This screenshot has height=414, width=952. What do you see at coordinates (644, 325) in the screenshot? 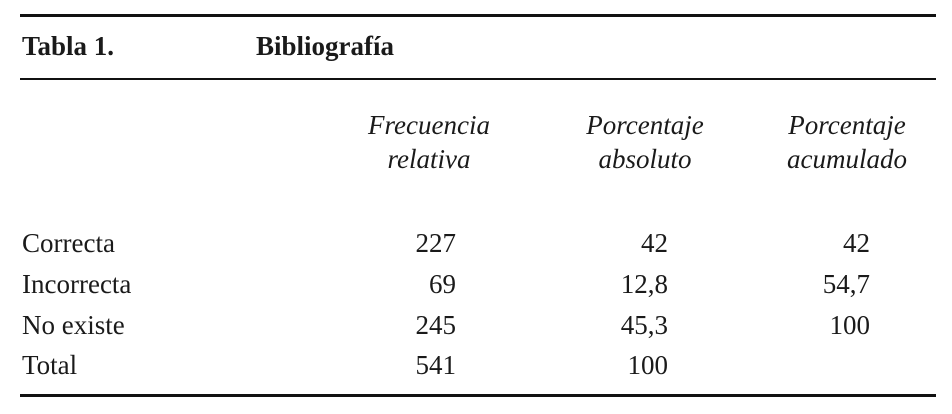
I see `cell-porcentaje-absoluto: 45,3` at bounding box center [644, 325].